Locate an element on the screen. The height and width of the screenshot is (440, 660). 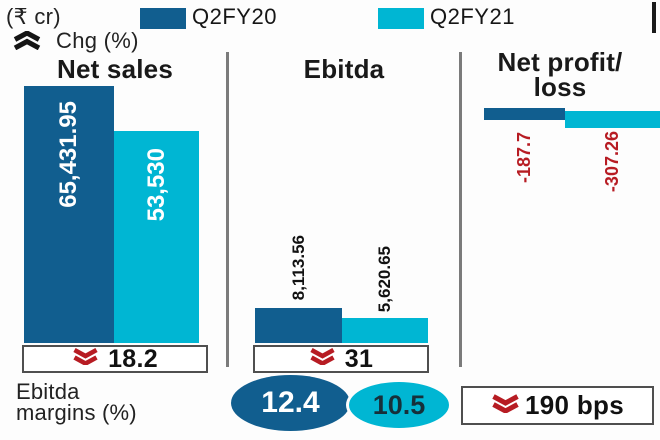
change-value-ebitda: 31 is located at coordinates (359, 358).